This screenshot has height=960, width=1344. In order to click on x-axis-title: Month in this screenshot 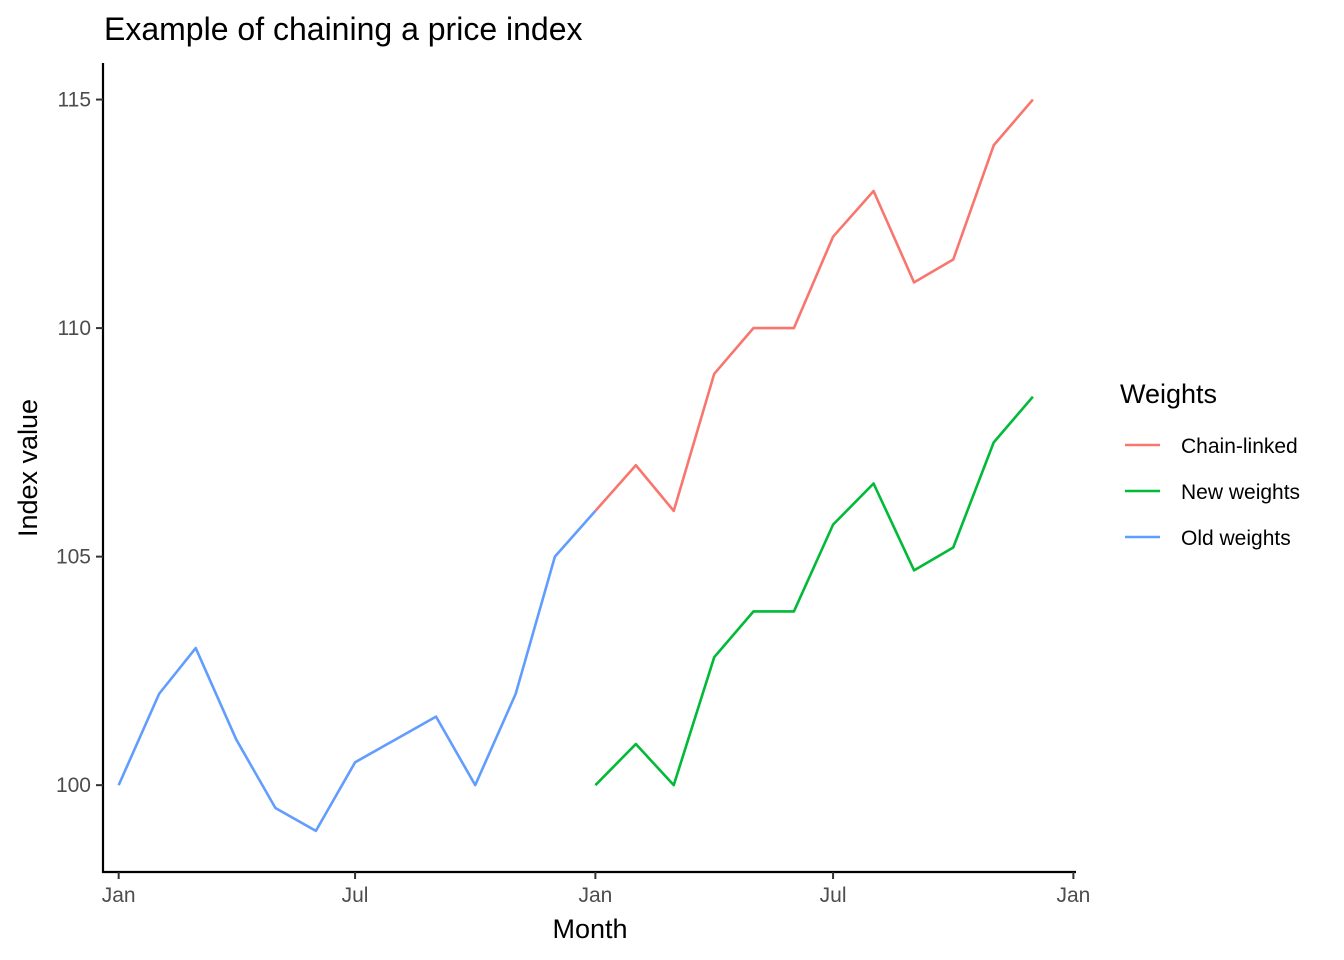, I will do `click(589, 929)`.